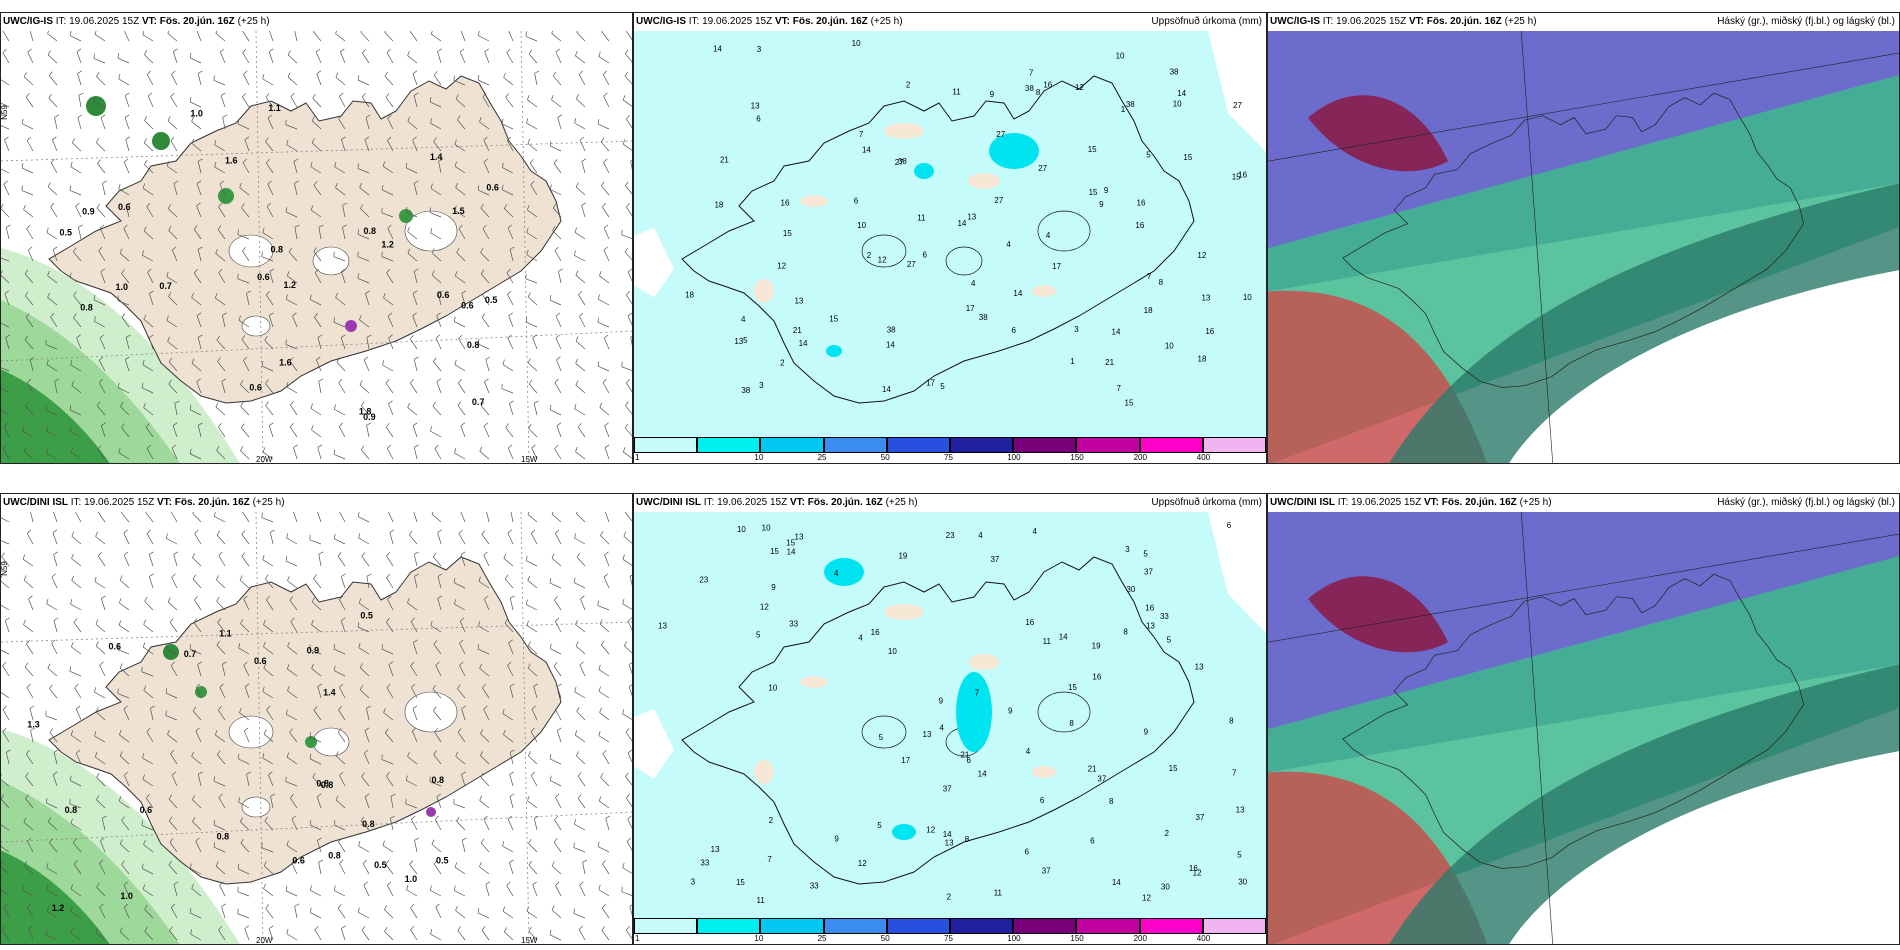  I want to click on accum-value-label: 9, so click(1146, 731).